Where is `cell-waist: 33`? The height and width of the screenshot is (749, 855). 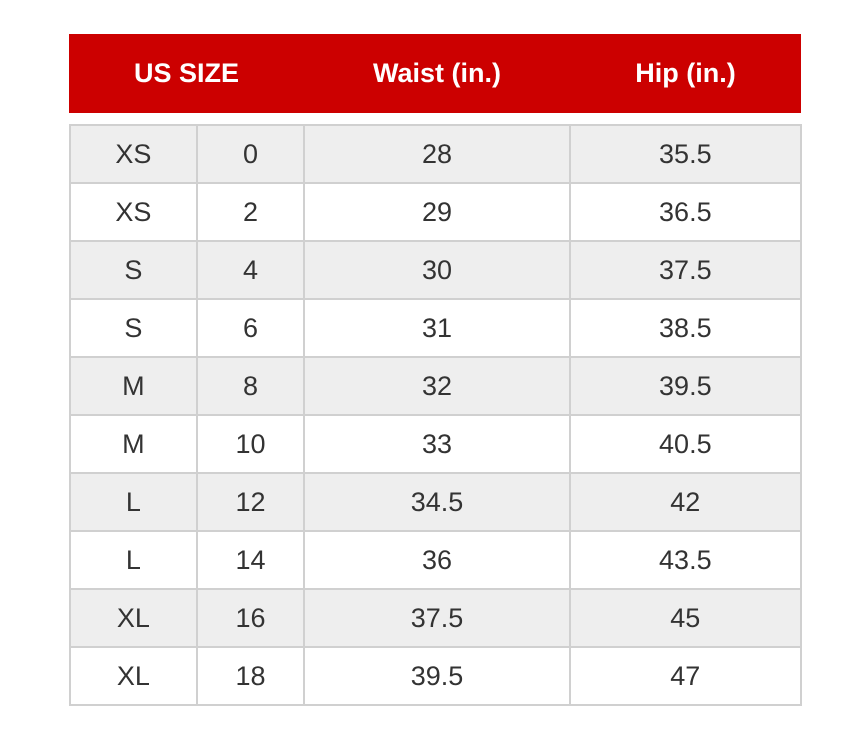 cell-waist: 33 is located at coordinates (437, 444).